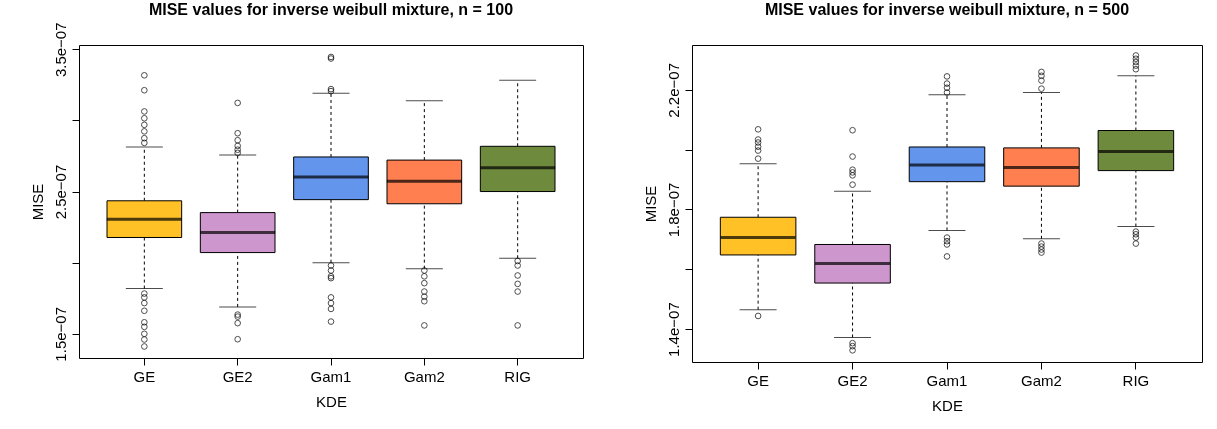 The width and height of the screenshot is (1217, 429). Describe the element at coordinates (673, 90) in the screenshot. I see `y-tick-label: 2.2e−07` at that location.